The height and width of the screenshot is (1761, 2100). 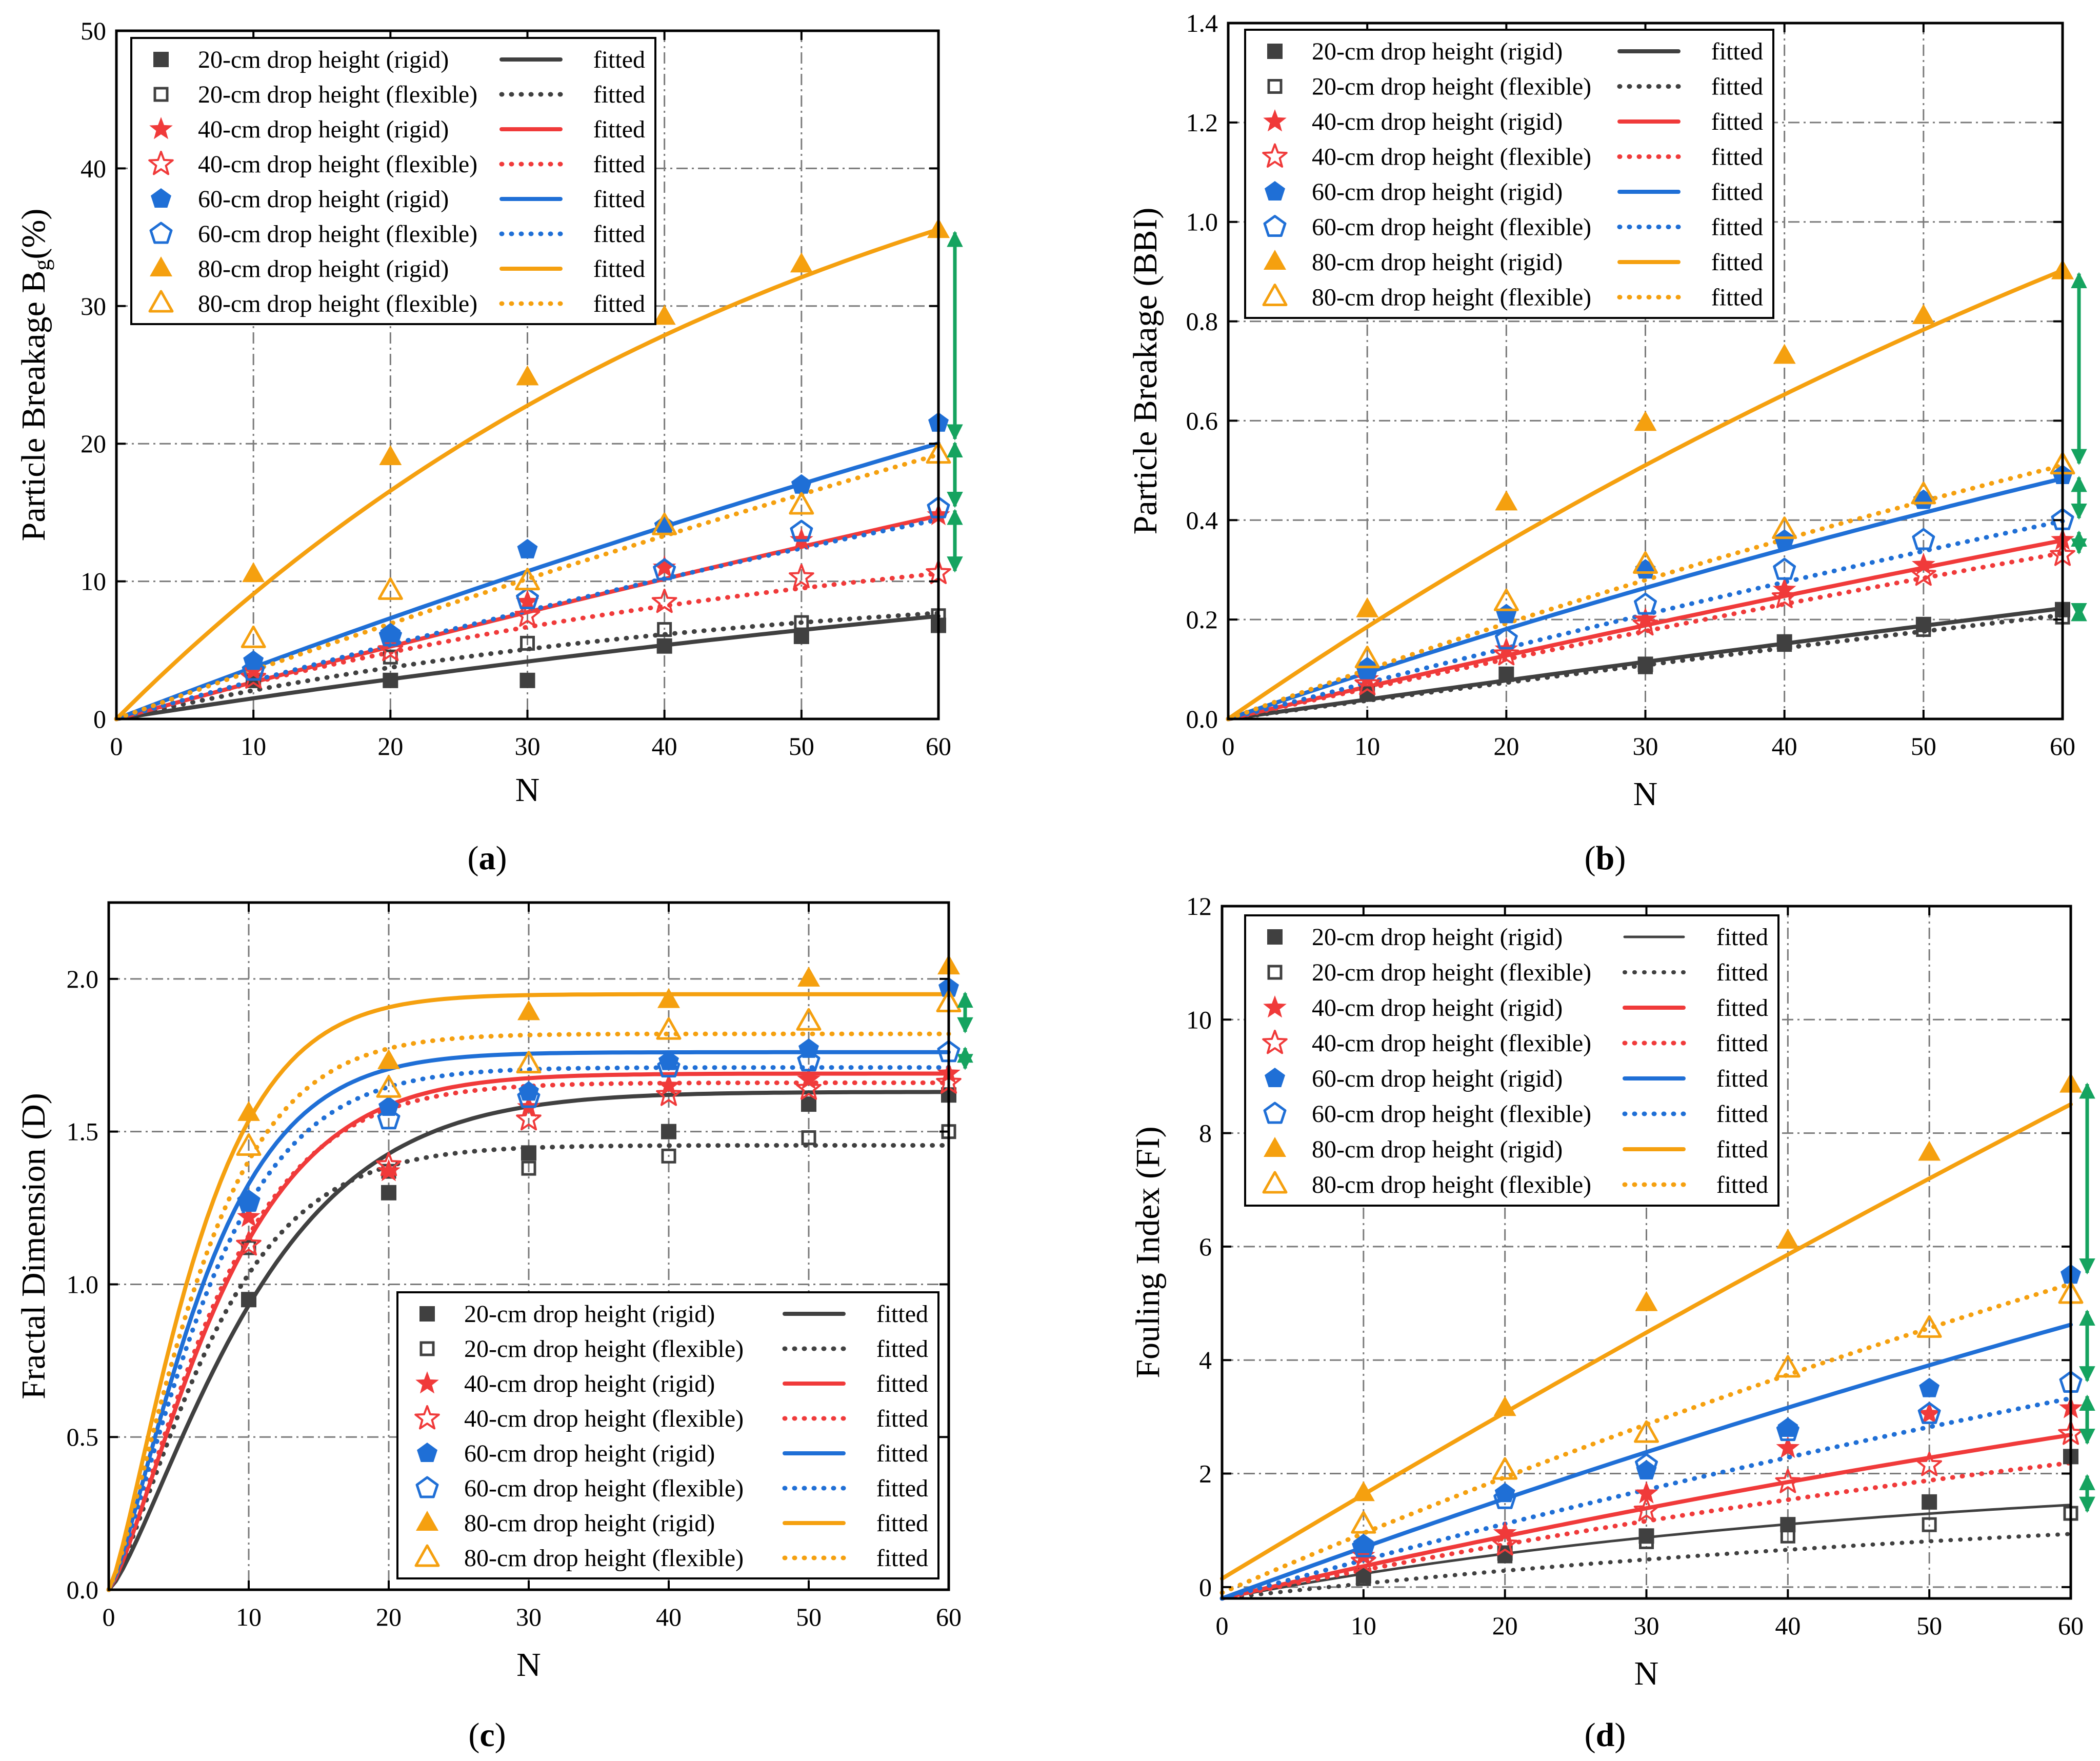 What do you see at coordinates (1923, 746) in the screenshot?
I see `panel-b-x-tick-label: 50` at bounding box center [1923, 746].